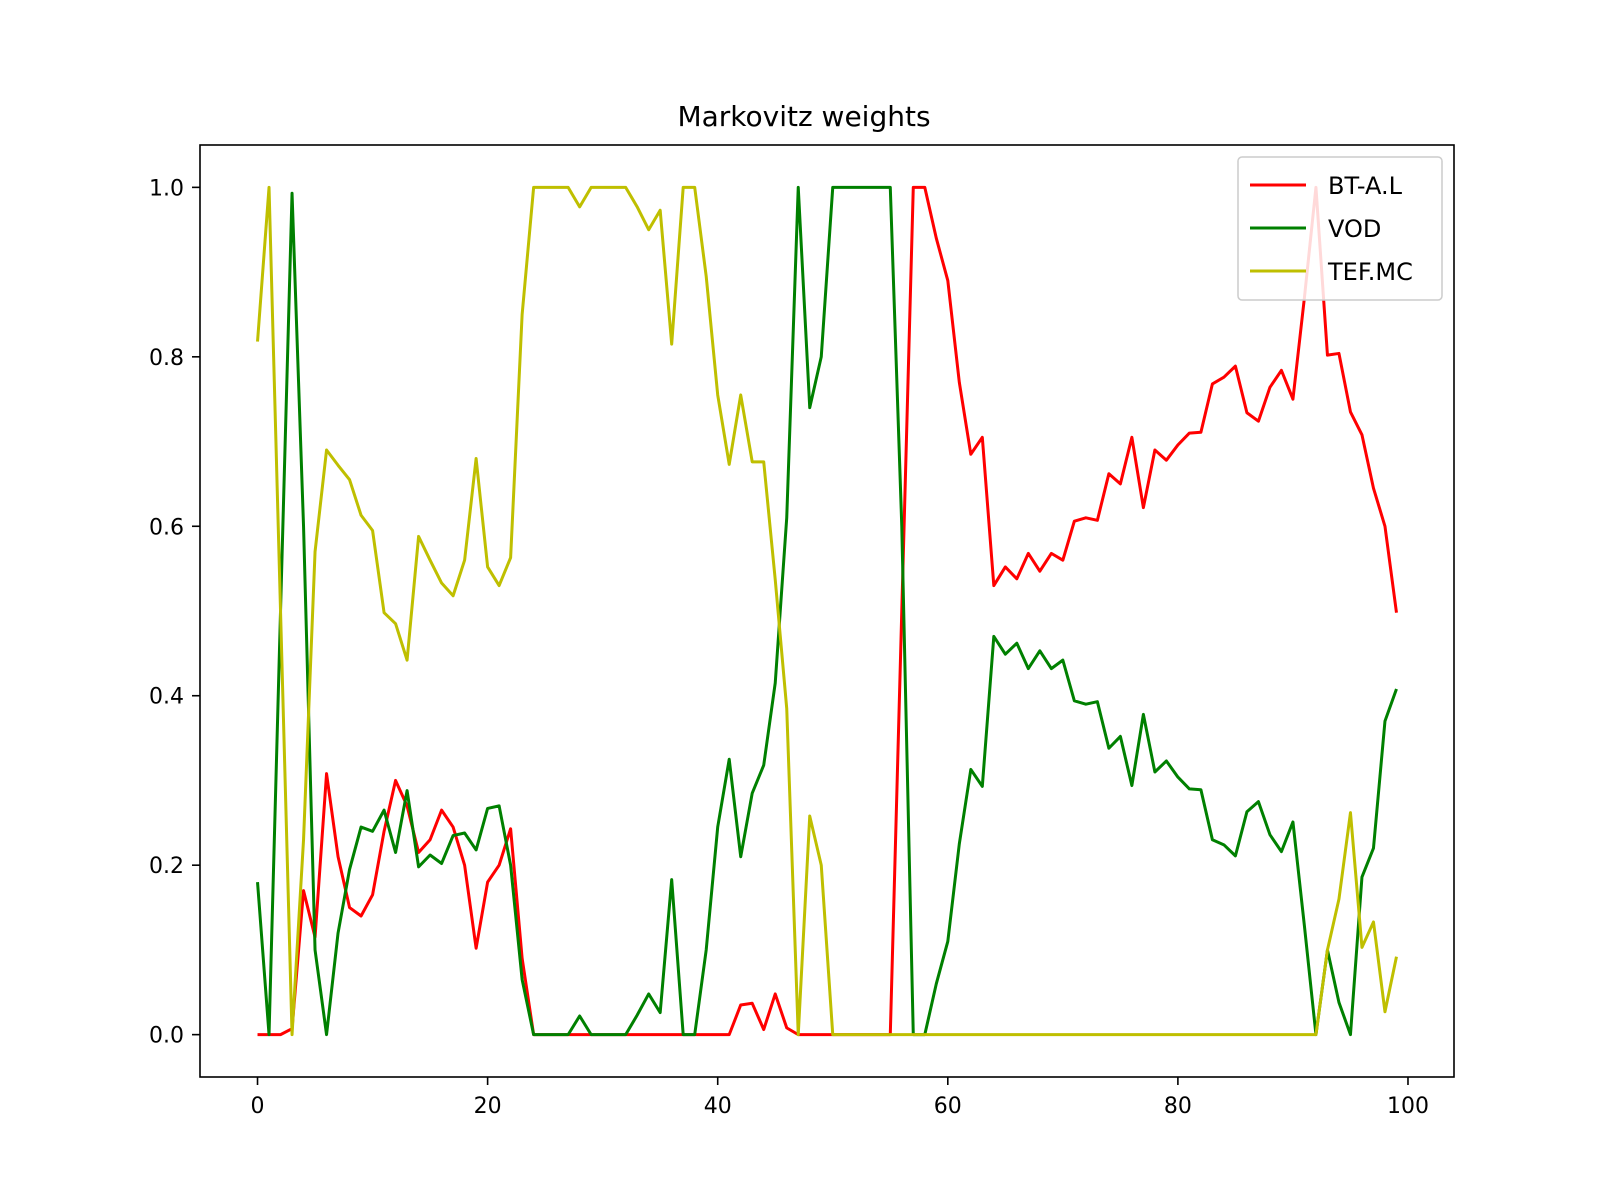 This screenshot has width=1600, height=1200. Describe the element at coordinates (166, 697) in the screenshot. I see `y-tick-label: 0.4` at that location.